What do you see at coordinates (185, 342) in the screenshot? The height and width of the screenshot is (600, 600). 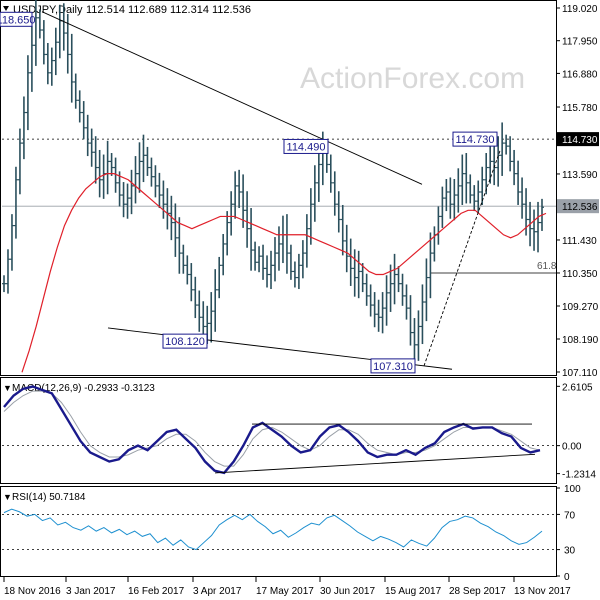 I see `label-text: 108.120` at bounding box center [185, 342].